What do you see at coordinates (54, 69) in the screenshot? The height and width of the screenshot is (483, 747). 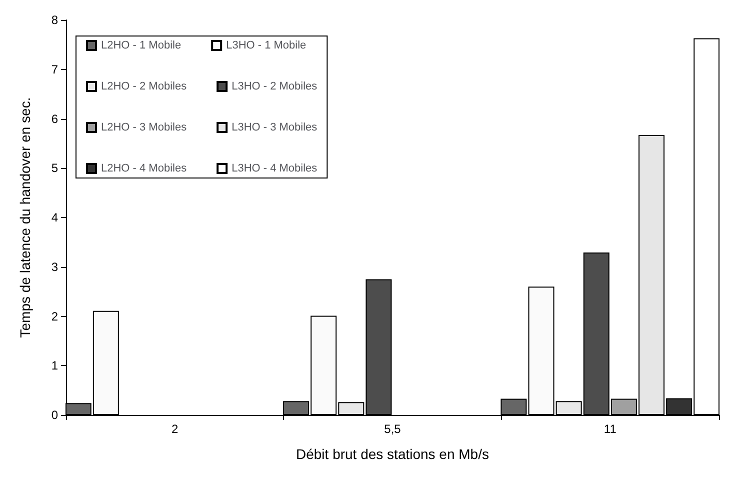 I see `y-tick-label: 7` at bounding box center [54, 69].